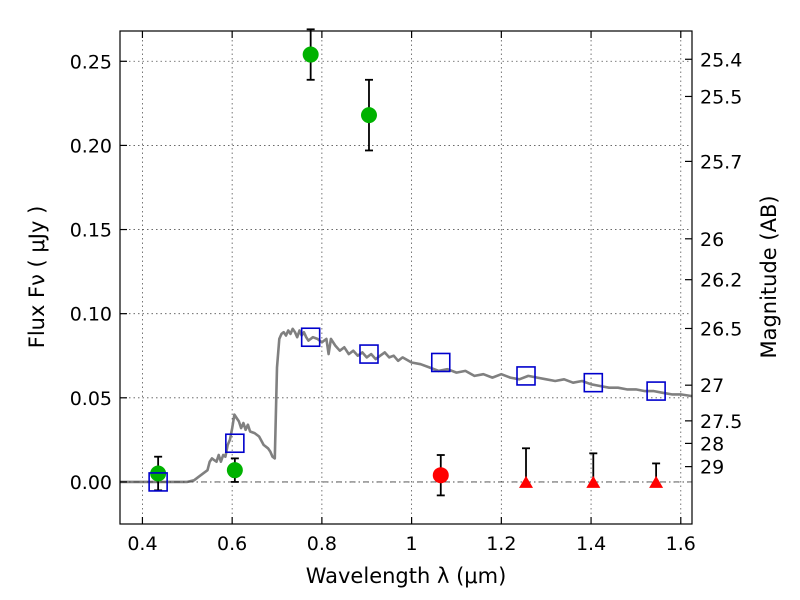 This screenshot has height=600, width=800. Describe the element at coordinates (712, 468) in the screenshot. I see `right-tick-label: 29` at that location.